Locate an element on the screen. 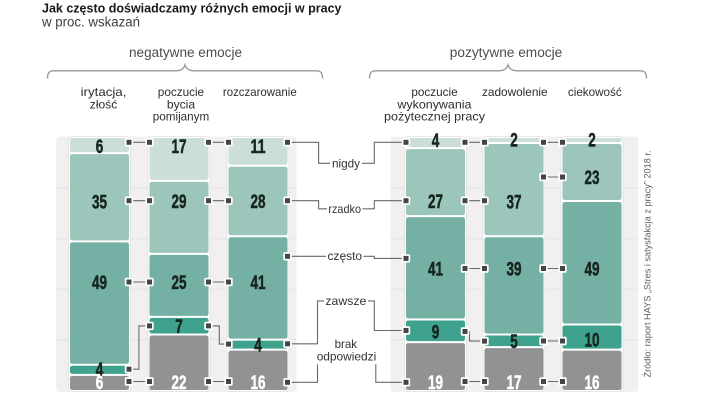  svg-text: 9 is located at coordinates (436, 332).